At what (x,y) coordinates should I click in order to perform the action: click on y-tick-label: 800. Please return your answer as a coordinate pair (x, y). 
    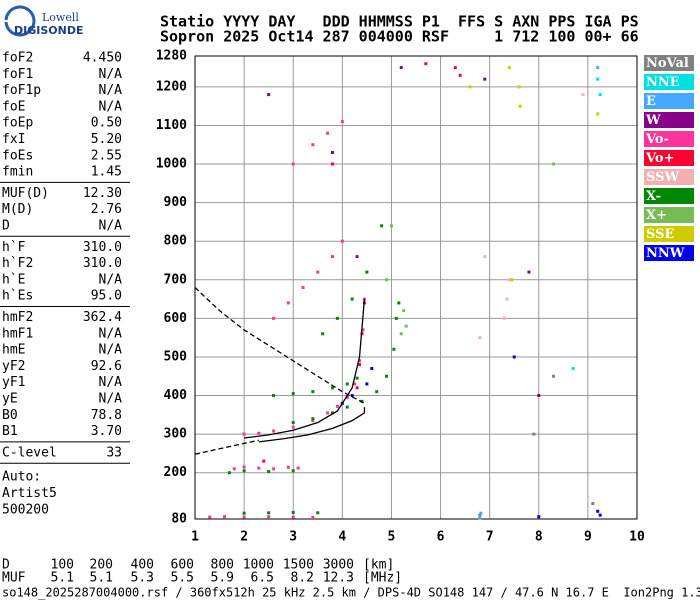
    Looking at the image, I should click on (176, 241).